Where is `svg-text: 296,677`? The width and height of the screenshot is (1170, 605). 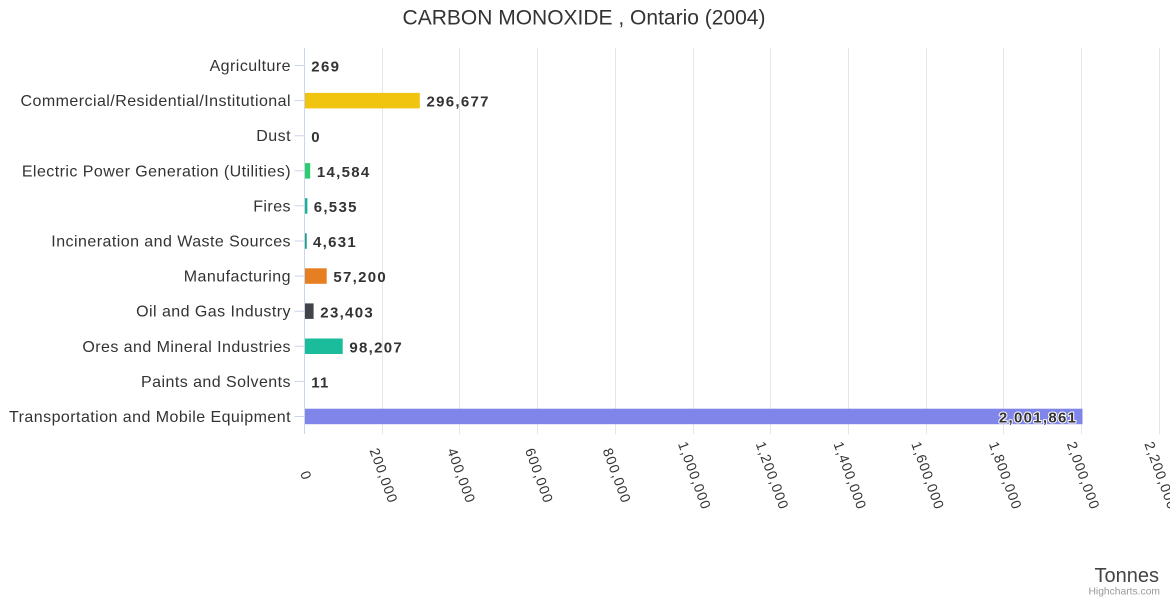 svg-text: 296,677 is located at coordinates (458, 102).